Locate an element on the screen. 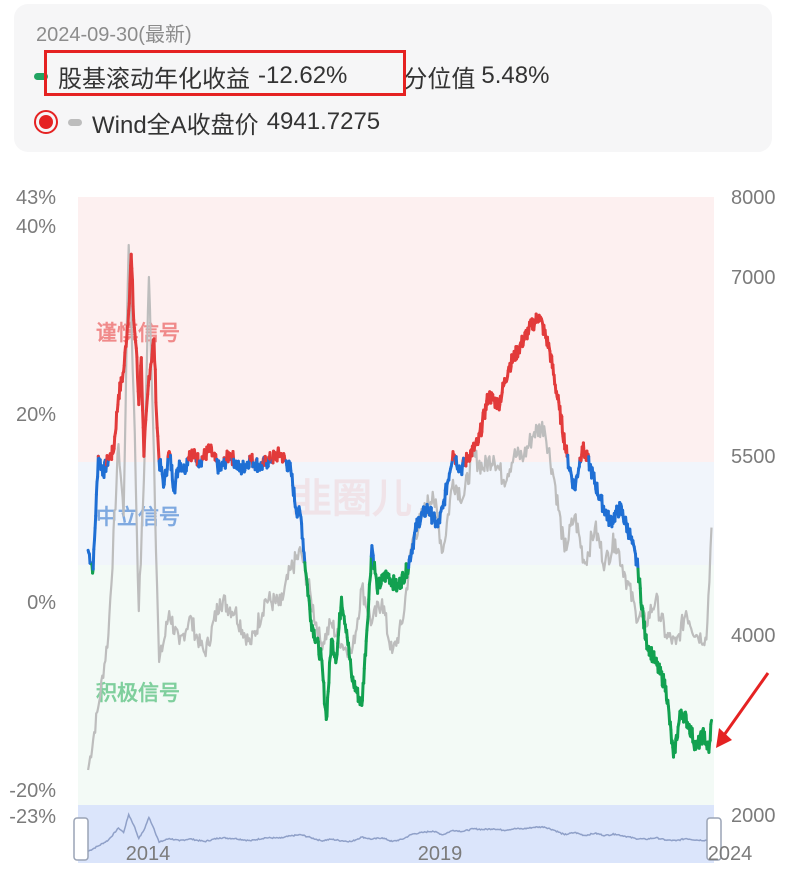 This screenshot has width=800, height=894. legend-row-index: Wind全A收盘价 4941.7275 is located at coordinates (207, 122).